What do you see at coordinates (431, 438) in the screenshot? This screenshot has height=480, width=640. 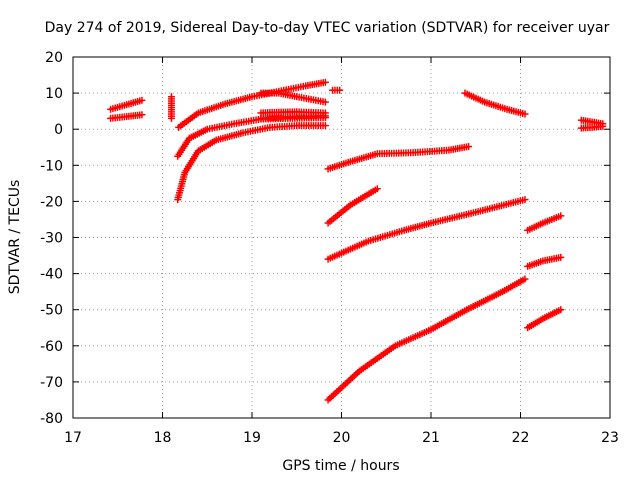 I see `x-tick-label: 21` at bounding box center [431, 438].